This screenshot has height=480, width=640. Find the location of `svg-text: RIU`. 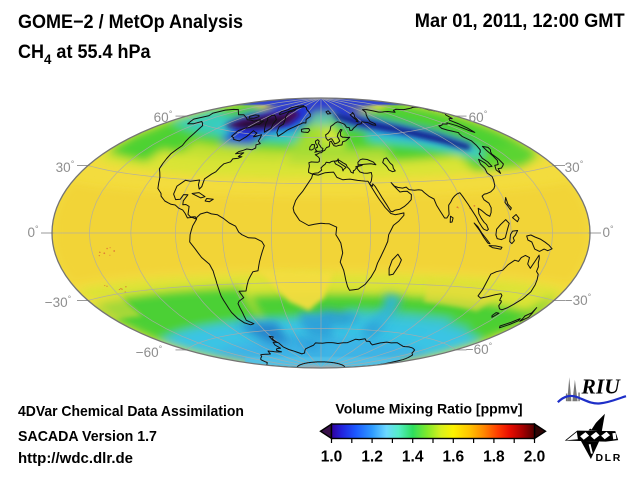

svg-text: RIU is located at coordinates (601, 387).